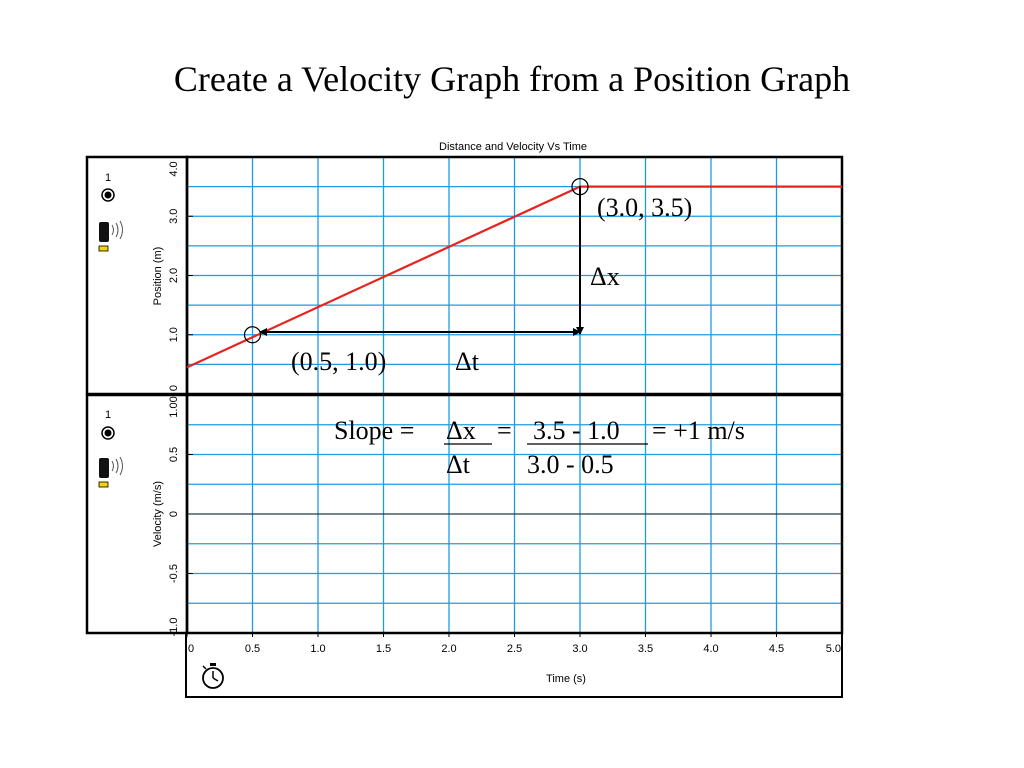  Describe the element at coordinates (698, 430) in the screenshot. I see `slope-result: = +1 m/s` at that location.